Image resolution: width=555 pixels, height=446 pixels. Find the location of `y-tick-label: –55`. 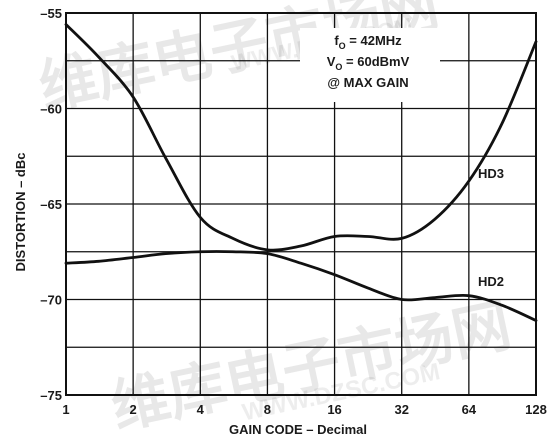

y-tick-label: –55 is located at coordinates (51, 13).